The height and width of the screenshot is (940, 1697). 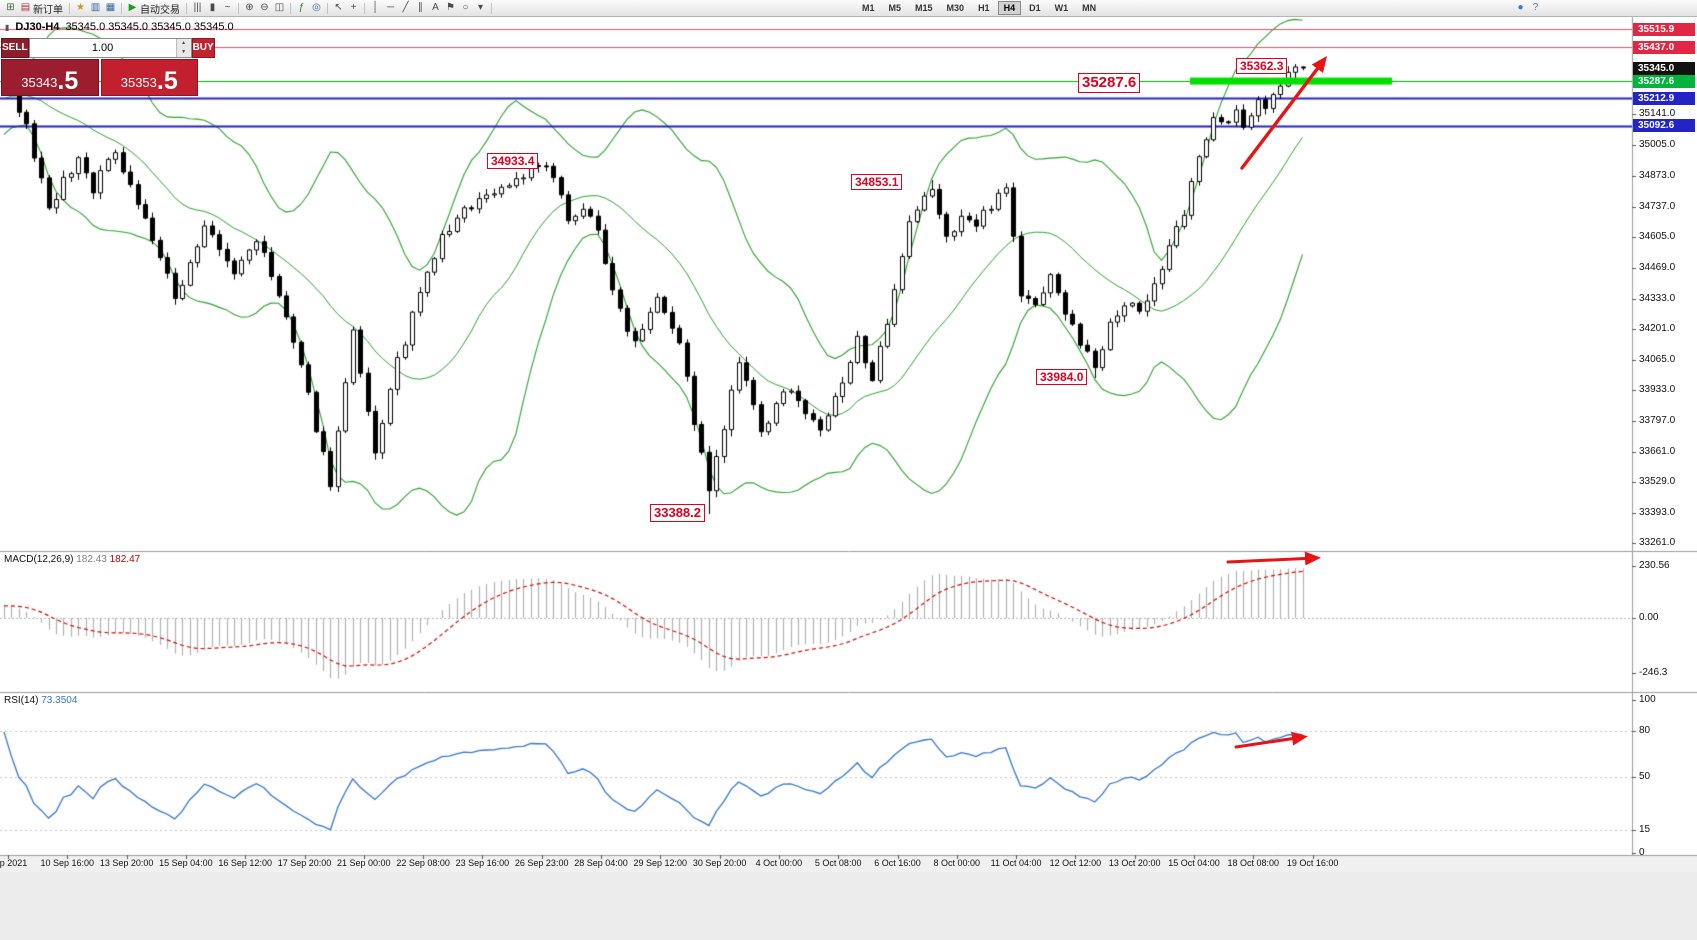 What do you see at coordinates (212, 7) in the screenshot?
I see `candlestick-chart-icon: ▮` at bounding box center [212, 7].